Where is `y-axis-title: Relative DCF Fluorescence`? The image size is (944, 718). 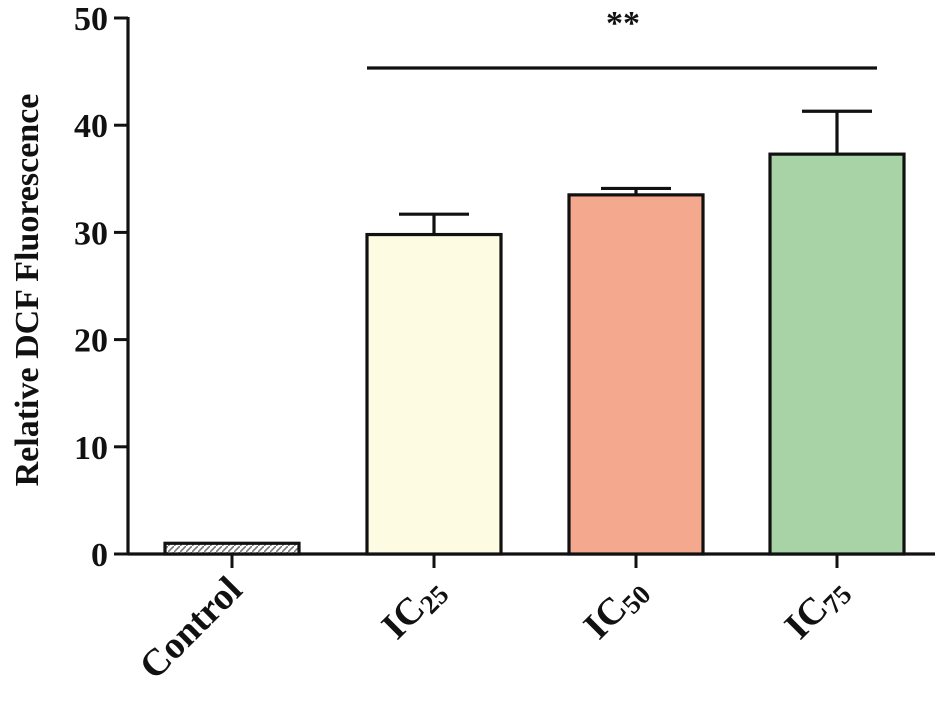 y-axis-title: Relative DCF Fluorescence is located at coordinates (27, 290).